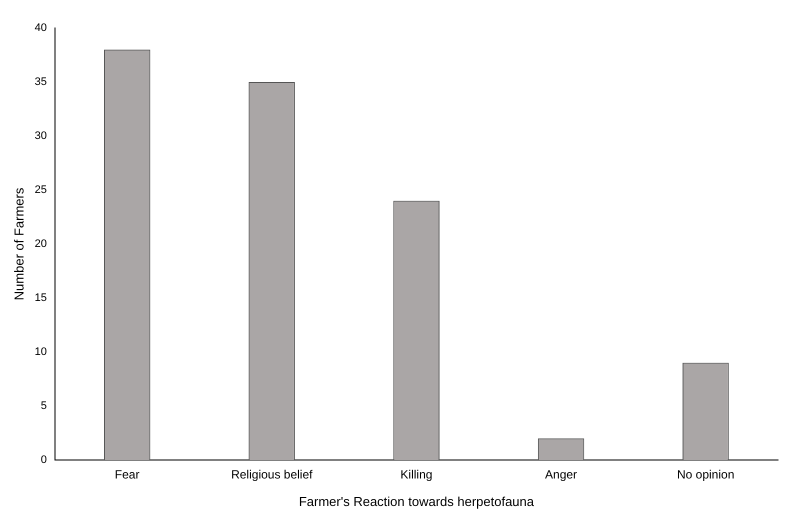 This screenshot has width=796, height=522. Describe the element at coordinates (40, 28) in the screenshot. I see `y-tick-label: 40` at that location.